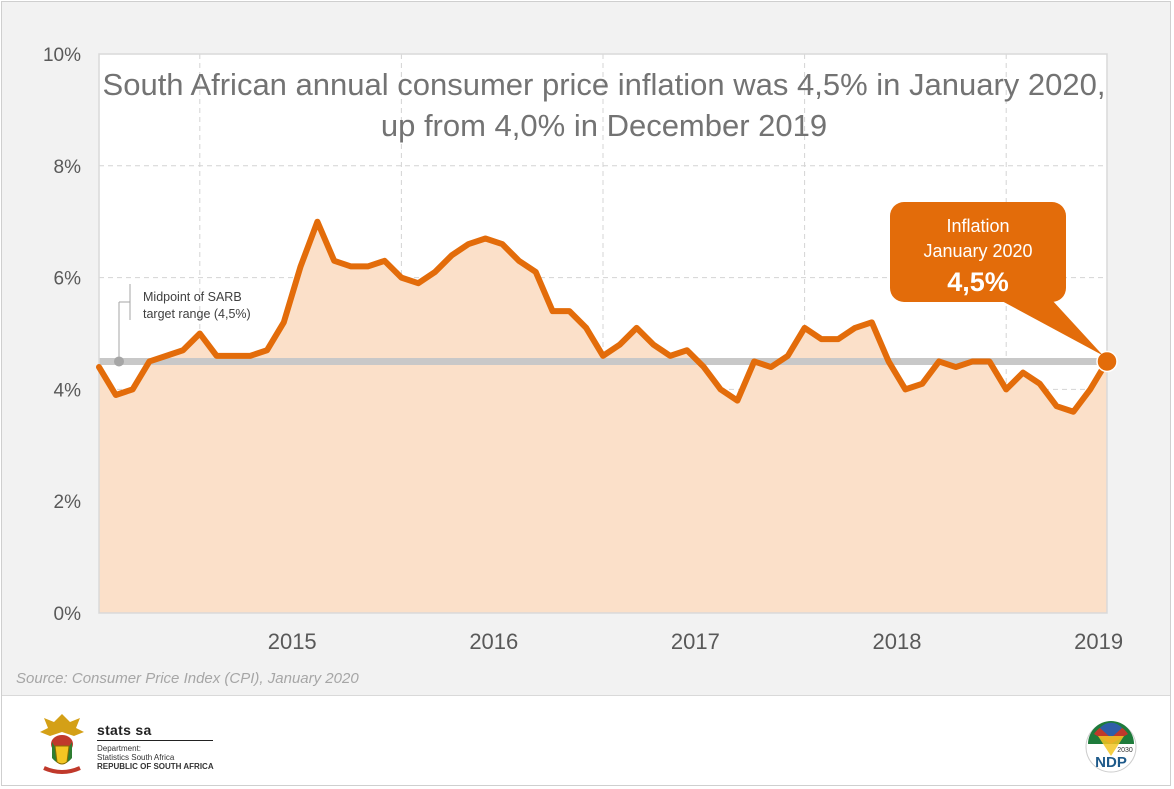 The image size is (1174, 789). Describe the element at coordinates (695, 641) in the screenshot. I see `x-year-label: 2017` at that location.